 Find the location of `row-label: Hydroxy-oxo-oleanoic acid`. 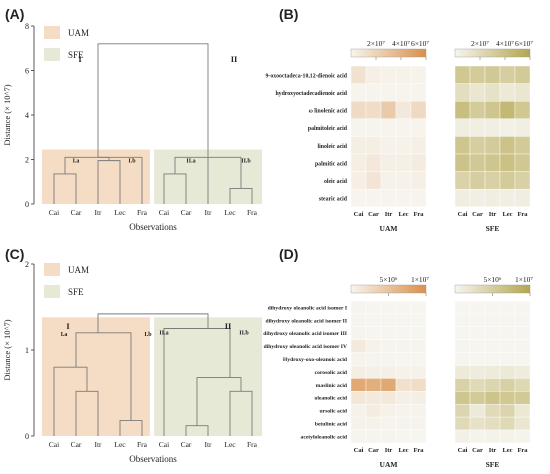

row-label: Hydroxy-oxo-oleanoic acid is located at coordinates (315, 360).